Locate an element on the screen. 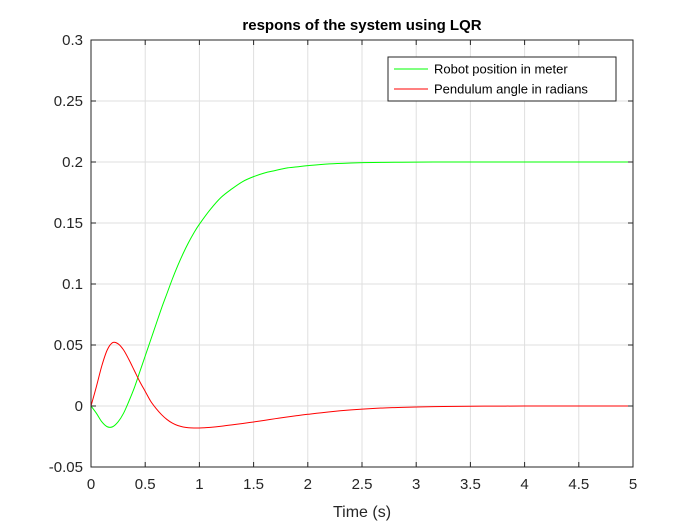  legend-box is located at coordinates (502, 79).